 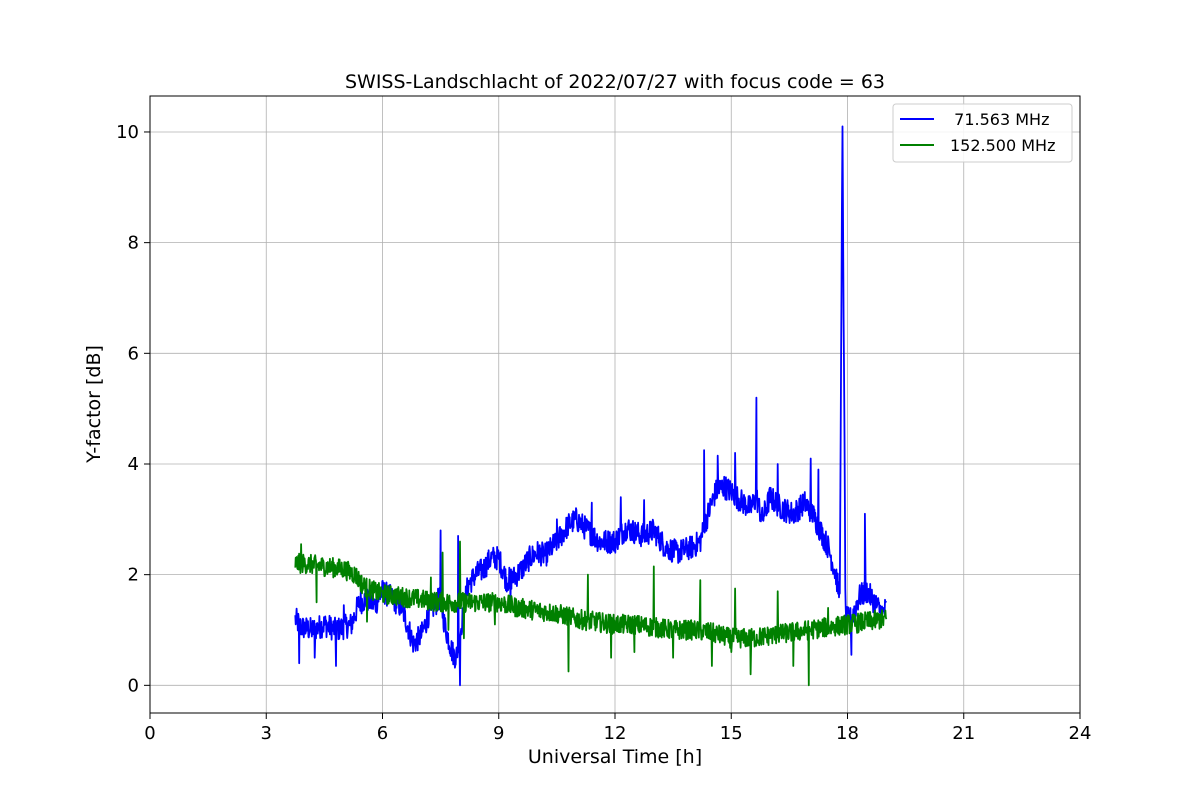 What do you see at coordinates (133, 464) in the screenshot?
I see `y-tick-label: 4` at bounding box center [133, 464].